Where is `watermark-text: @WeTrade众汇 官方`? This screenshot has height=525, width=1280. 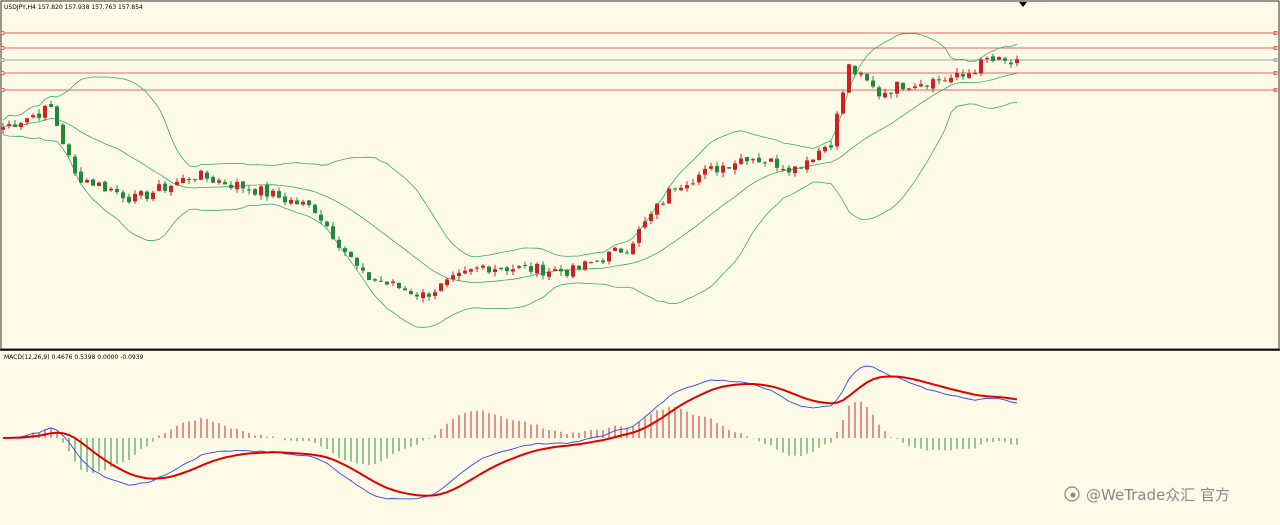
watermark-text: @WeTrade众汇 官方 is located at coordinates (1158, 495).